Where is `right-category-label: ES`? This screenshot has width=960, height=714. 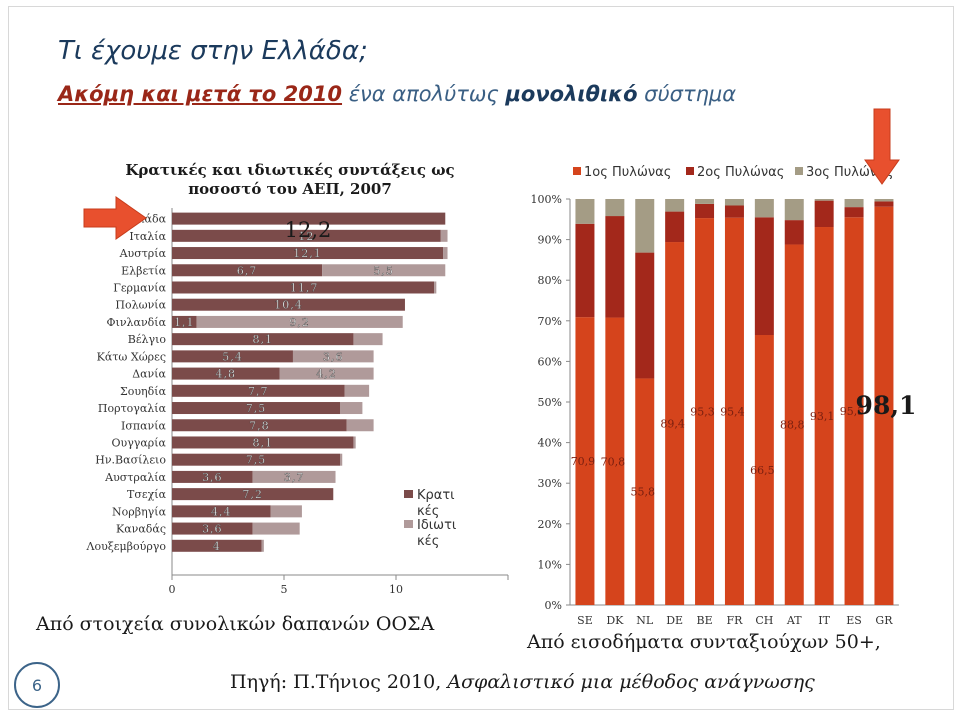 right-category-label: ES is located at coordinates (854, 620).